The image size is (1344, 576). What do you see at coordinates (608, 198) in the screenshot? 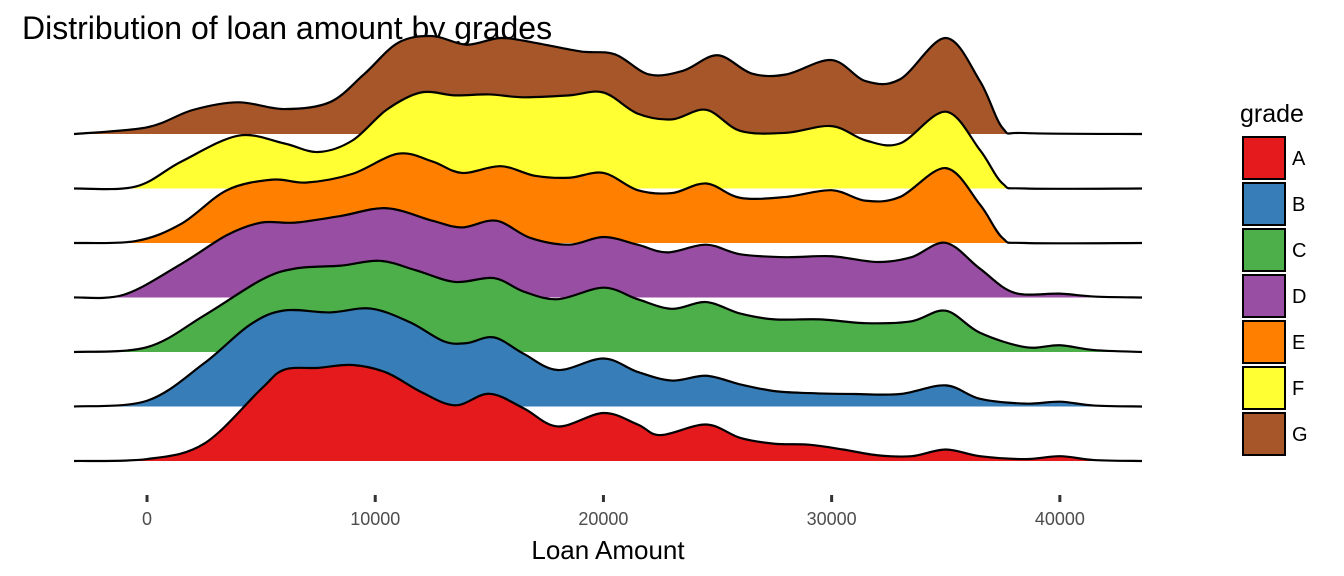
I see `ridge-outline-e` at bounding box center [608, 198].